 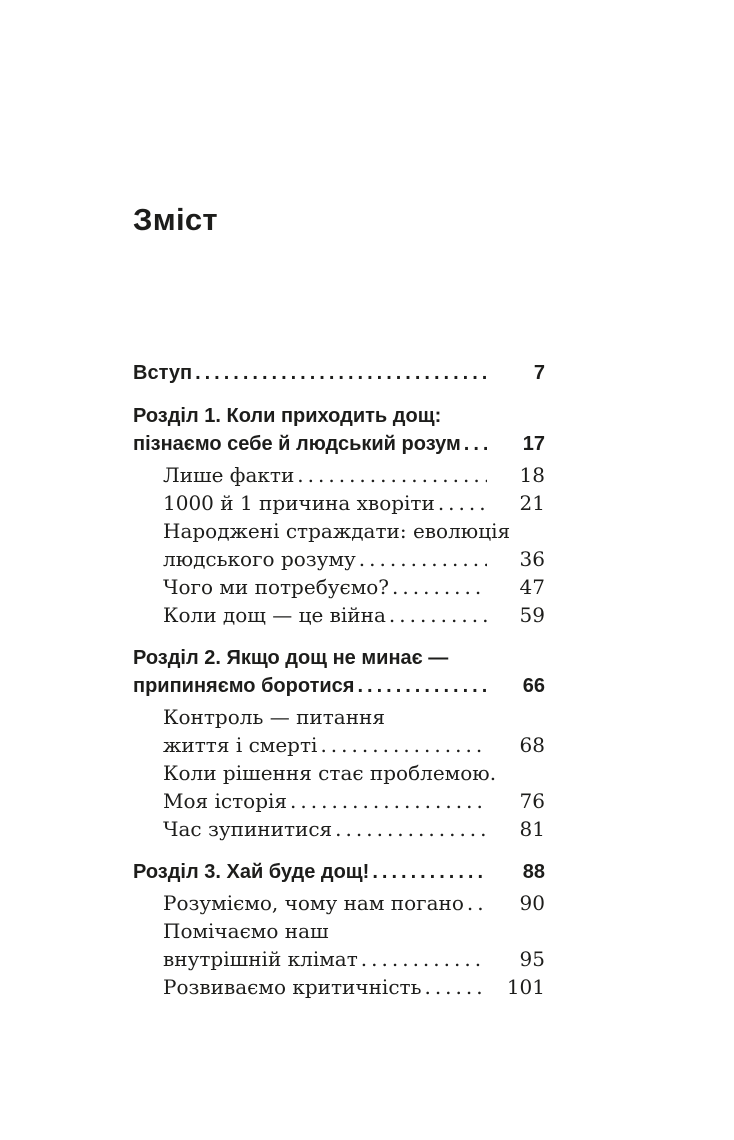 What do you see at coordinates (533, 686) in the screenshot?
I see `page-number: 66` at bounding box center [533, 686].